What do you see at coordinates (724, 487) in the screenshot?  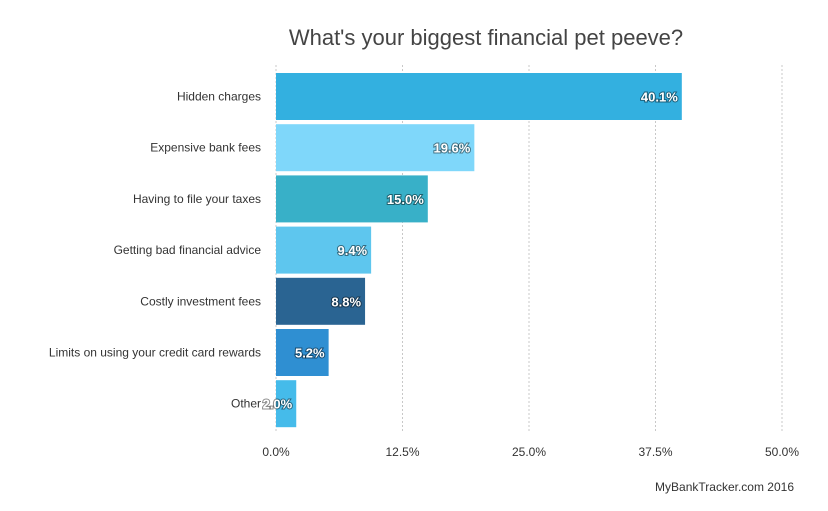 I see `source-credit: MyBankTracker.com 2016` at bounding box center [724, 487].